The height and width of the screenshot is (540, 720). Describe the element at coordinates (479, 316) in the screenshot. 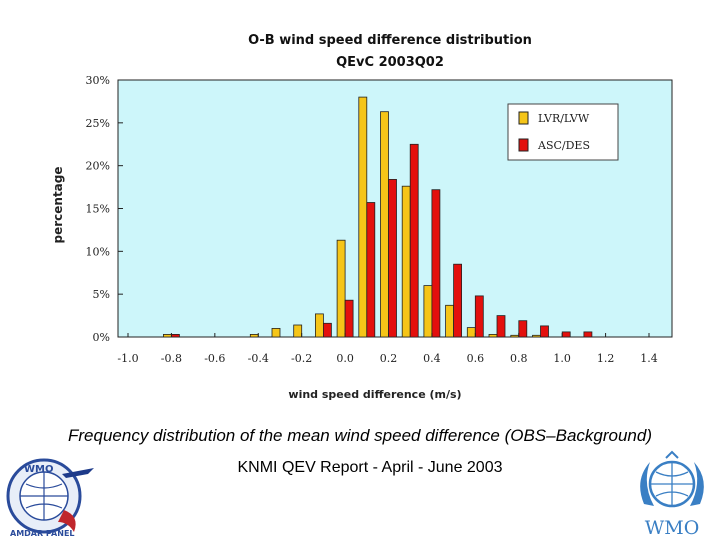

I see `bar-asc-0.6` at that location.